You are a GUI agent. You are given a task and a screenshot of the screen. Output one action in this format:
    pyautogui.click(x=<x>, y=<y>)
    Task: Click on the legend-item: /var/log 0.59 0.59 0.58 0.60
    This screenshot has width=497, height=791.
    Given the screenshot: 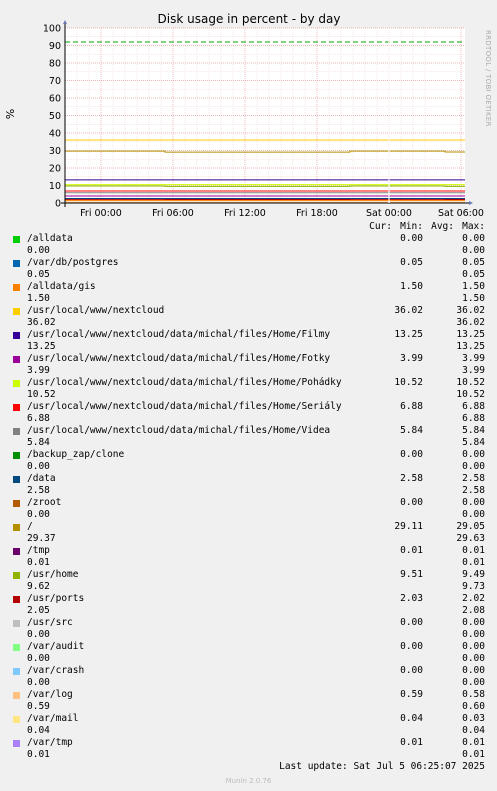 What is the action you would take?
    pyautogui.click(x=249, y=701)
    